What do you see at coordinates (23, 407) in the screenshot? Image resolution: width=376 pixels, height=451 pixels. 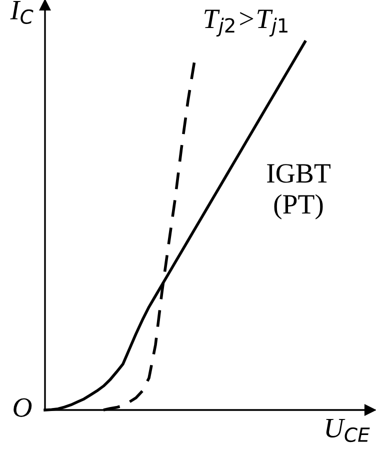 I see `text: O` at bounding box center [23, 407].